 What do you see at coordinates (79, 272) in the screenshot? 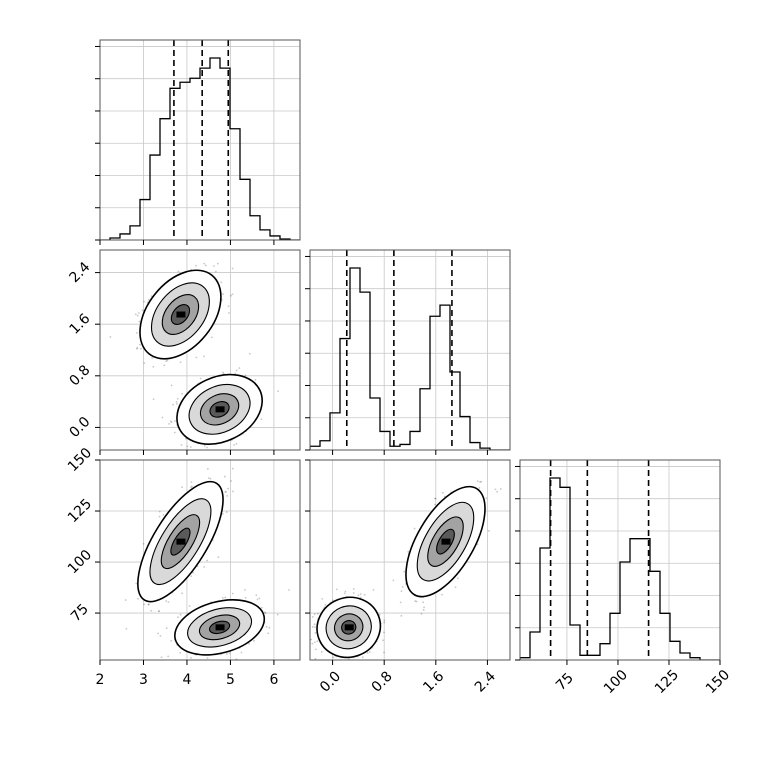
I see `ytick-label-p1-3: 2.4` at bounding box center [79, 272].